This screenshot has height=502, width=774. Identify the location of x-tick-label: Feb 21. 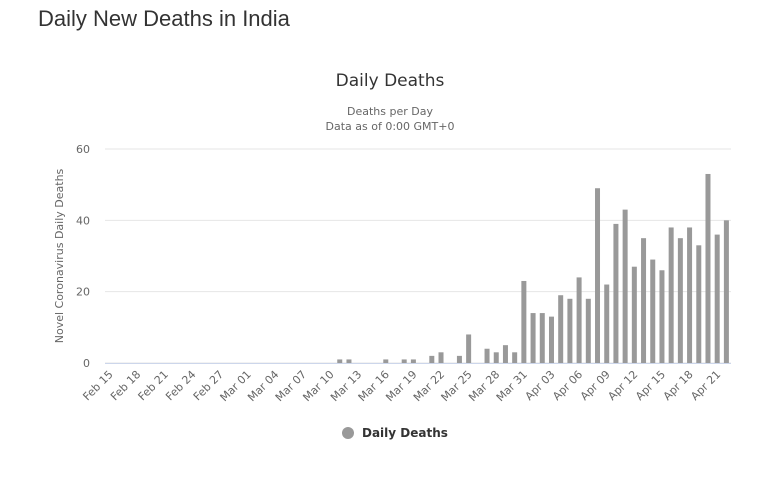
(153, 385).